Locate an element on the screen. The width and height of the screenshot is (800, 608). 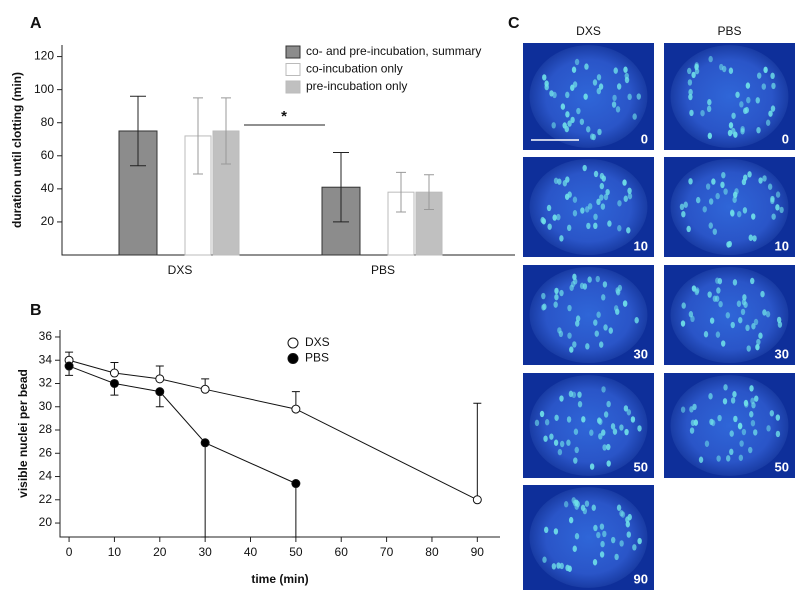
legend-label: co- and pre-incubation, summary is located at coordinates (393, 51).